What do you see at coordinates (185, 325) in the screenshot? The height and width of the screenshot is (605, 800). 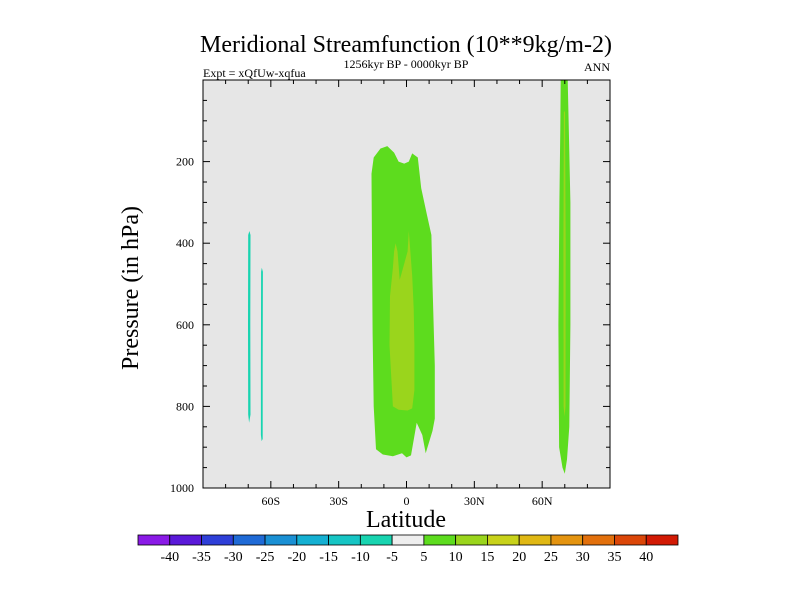 I see `y-tick-label: 600` at bounding box center [185, 325].